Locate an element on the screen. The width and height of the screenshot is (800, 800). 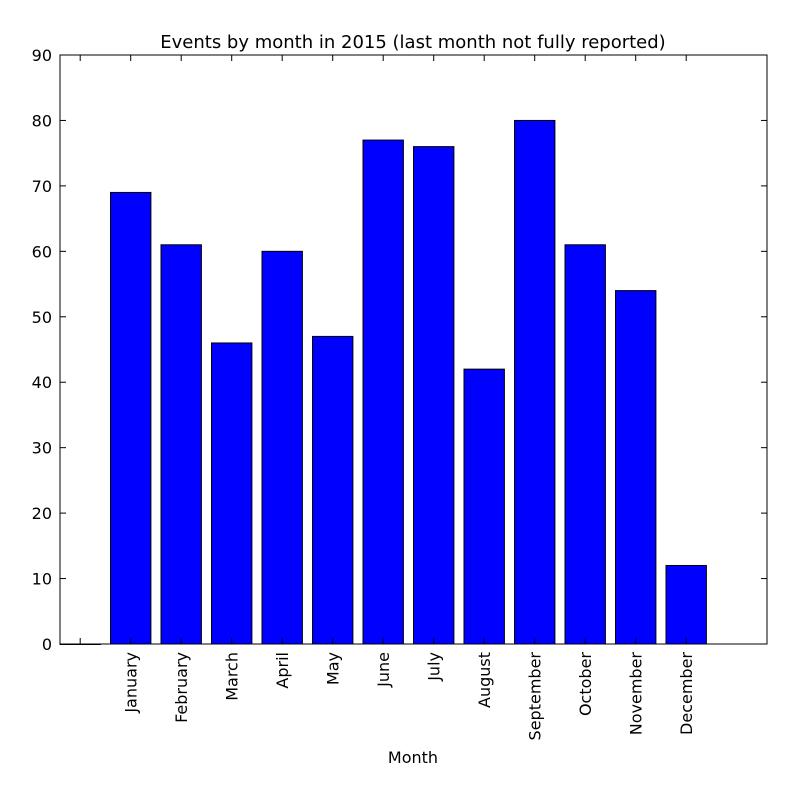
y-tick-label: 80 is located at coordinates (42, 120).